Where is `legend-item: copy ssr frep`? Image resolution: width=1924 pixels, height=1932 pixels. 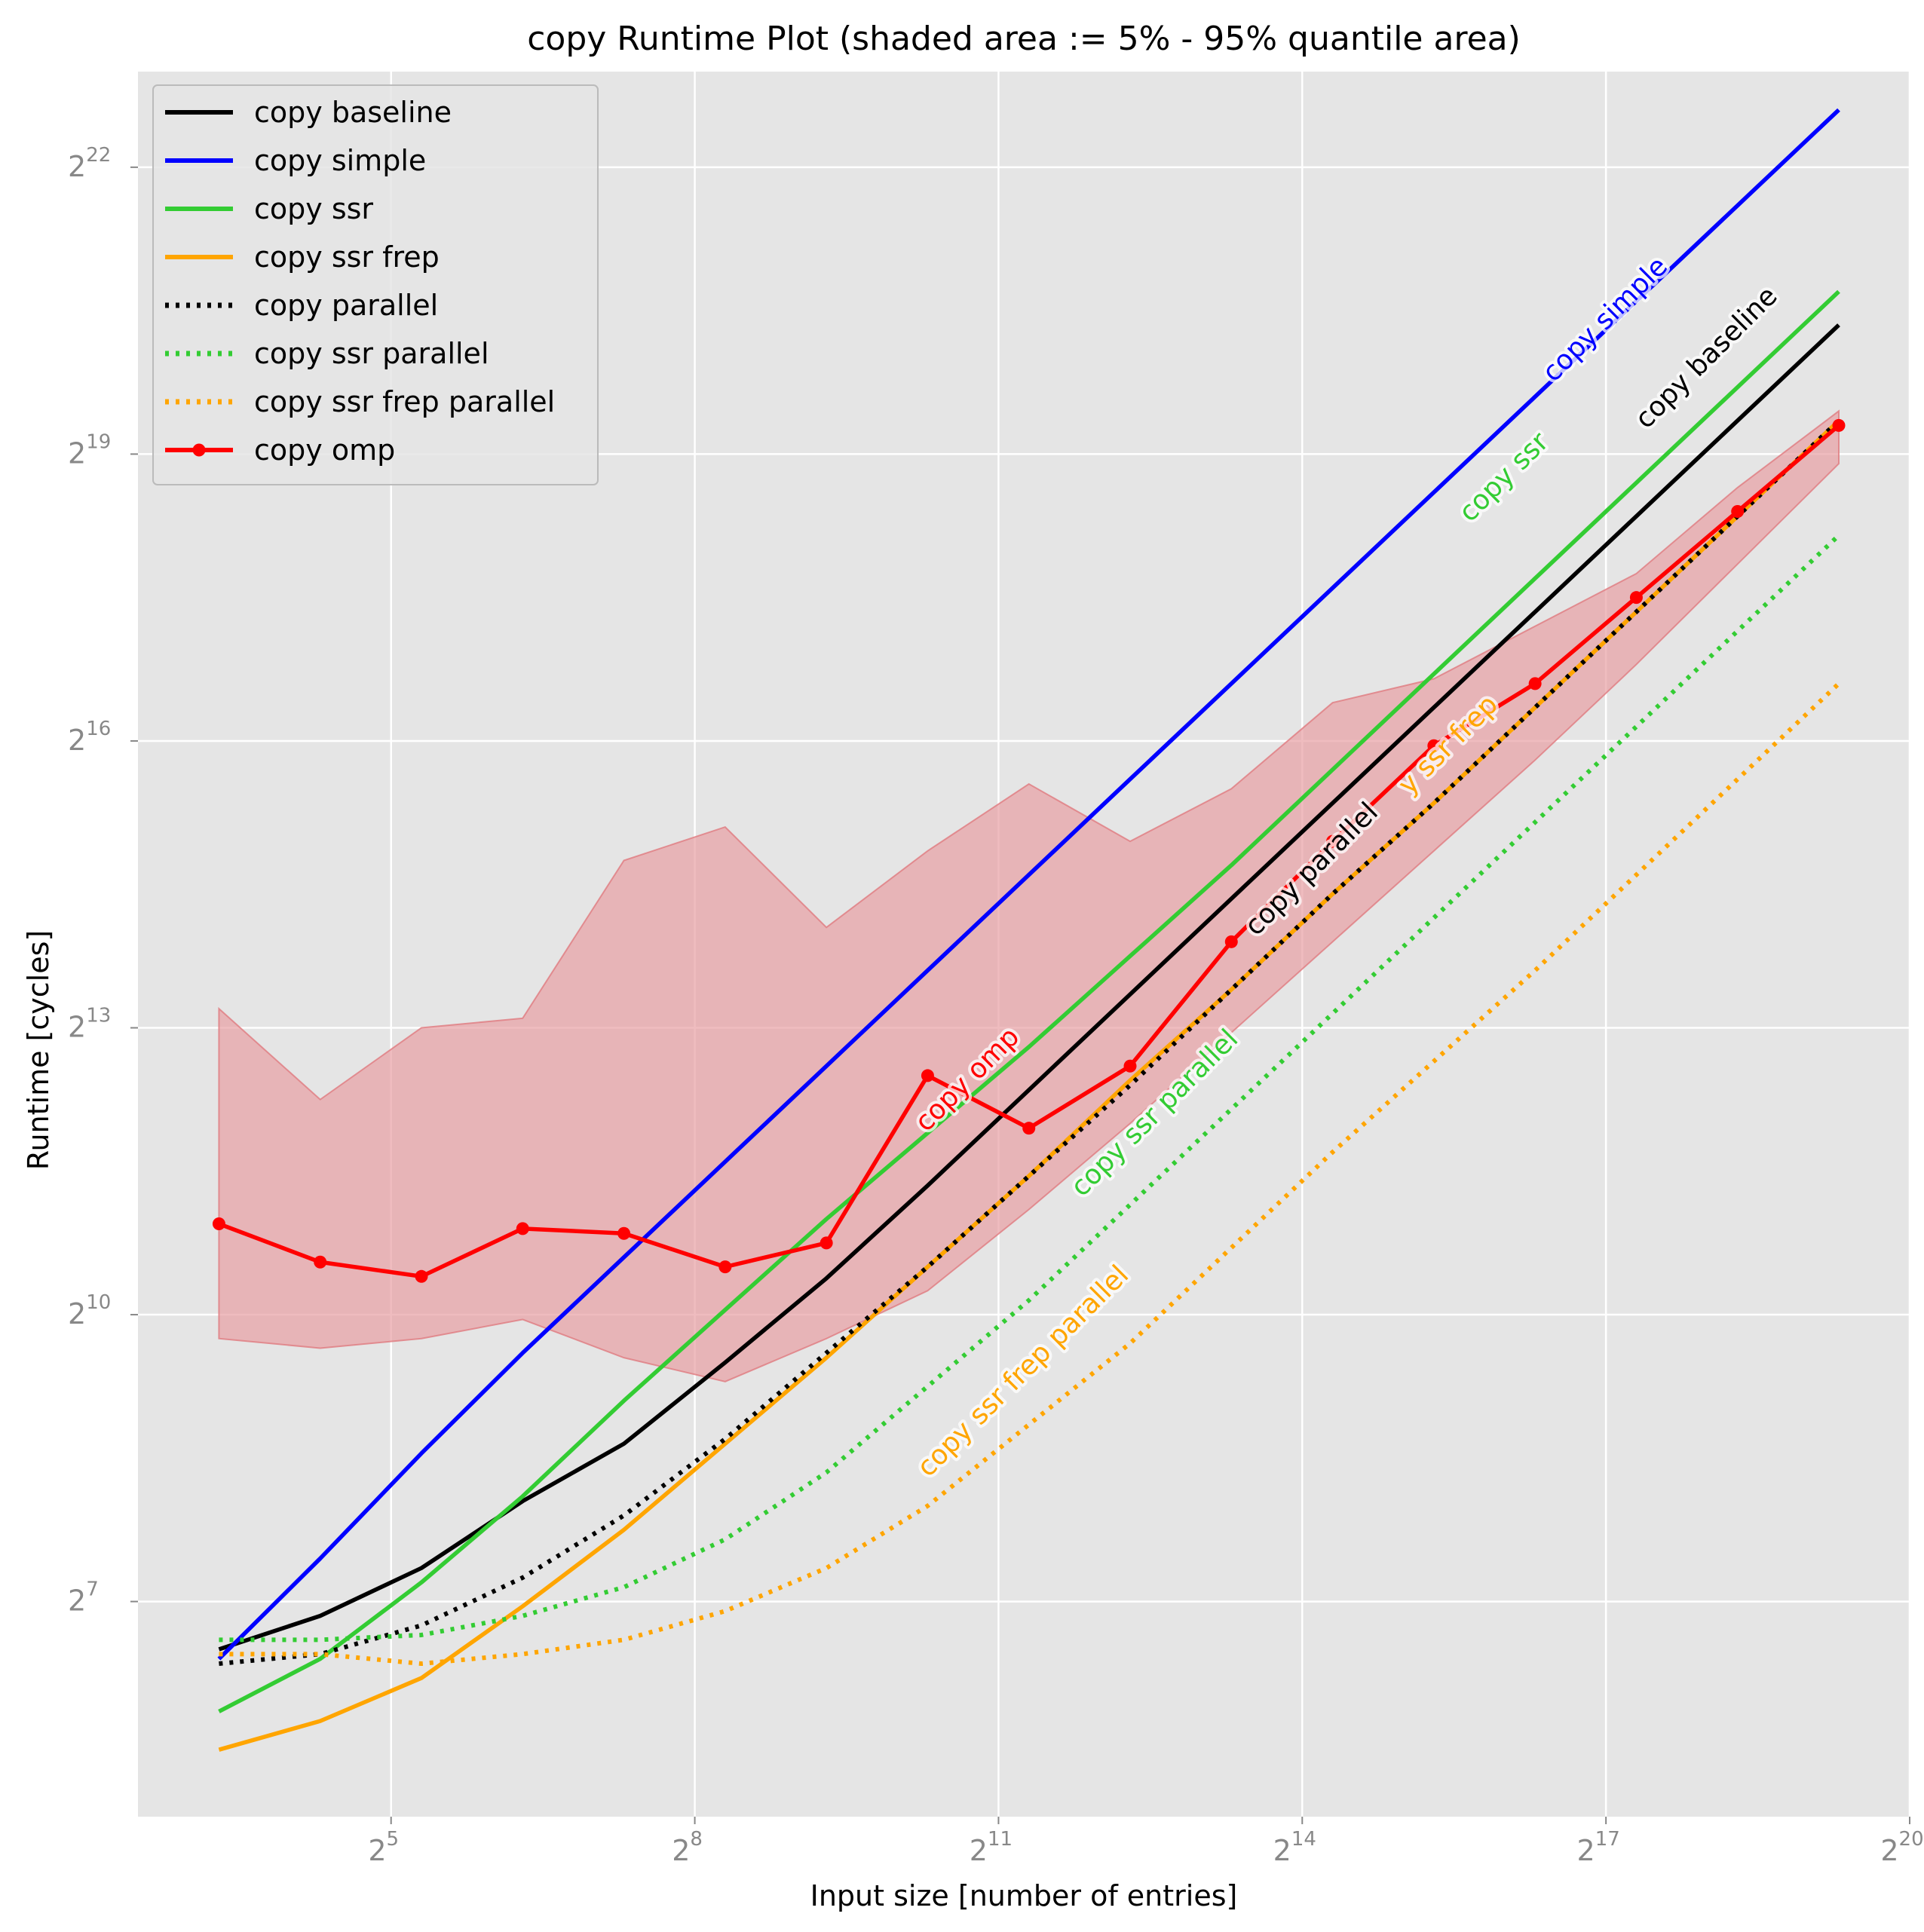 legend-item: copy ssr frep is located at coordinates (302, 257).